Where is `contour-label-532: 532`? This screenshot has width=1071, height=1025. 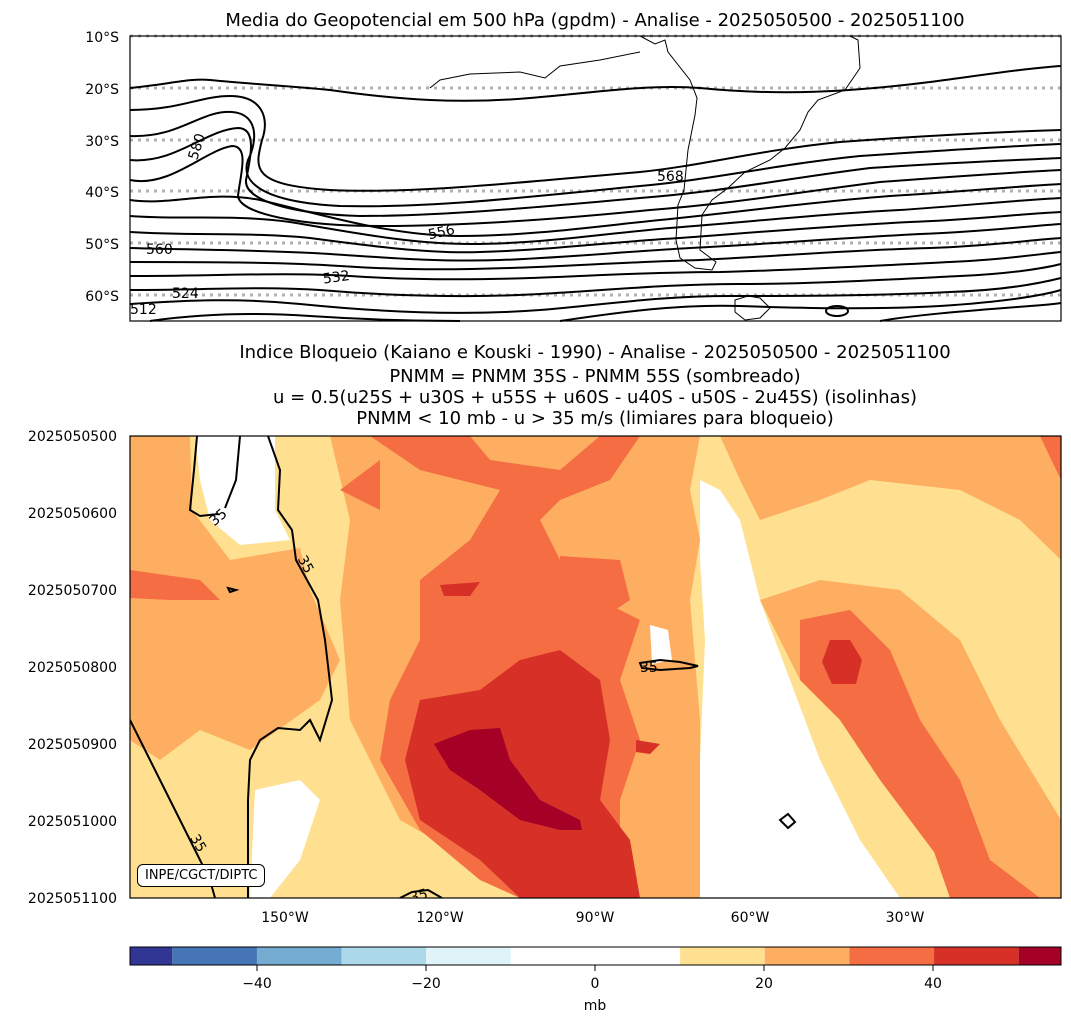 contour-label-532: 532 is located at coordinates (336, 278).